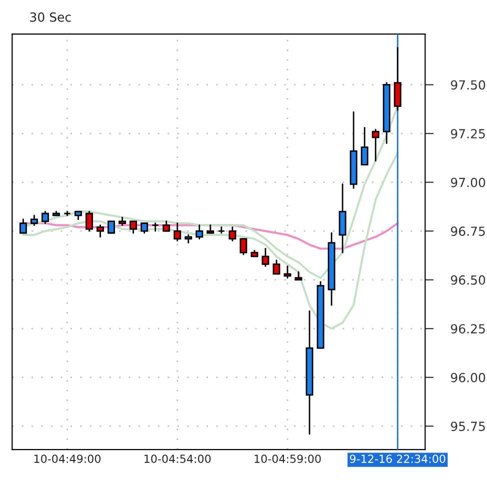 This screenshot has width=487, height=486. I want to click on y-tick-label: 96.00, so click(468, 377).